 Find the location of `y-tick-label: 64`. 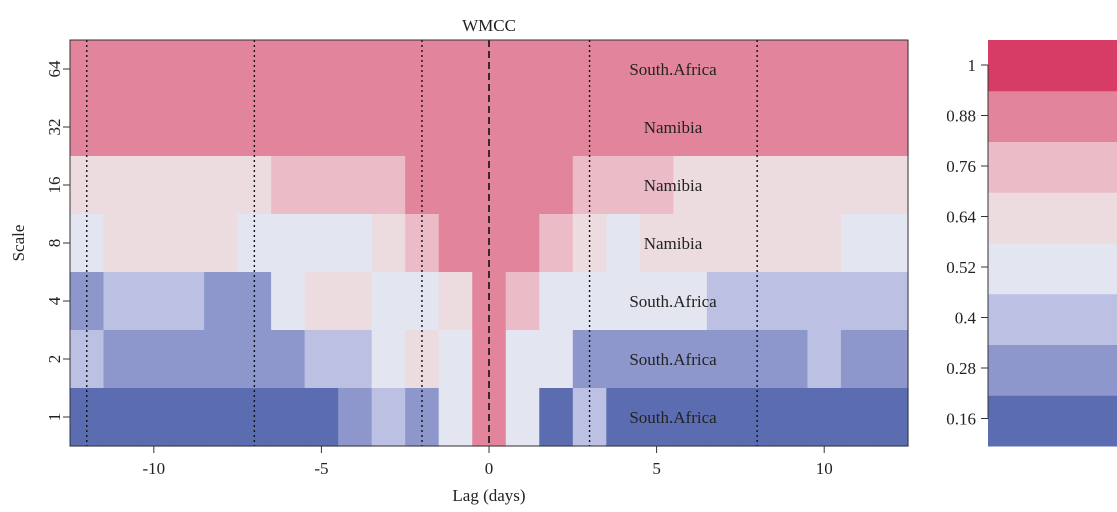

y-tick-label: 64 is located at coordinates (54, 69).